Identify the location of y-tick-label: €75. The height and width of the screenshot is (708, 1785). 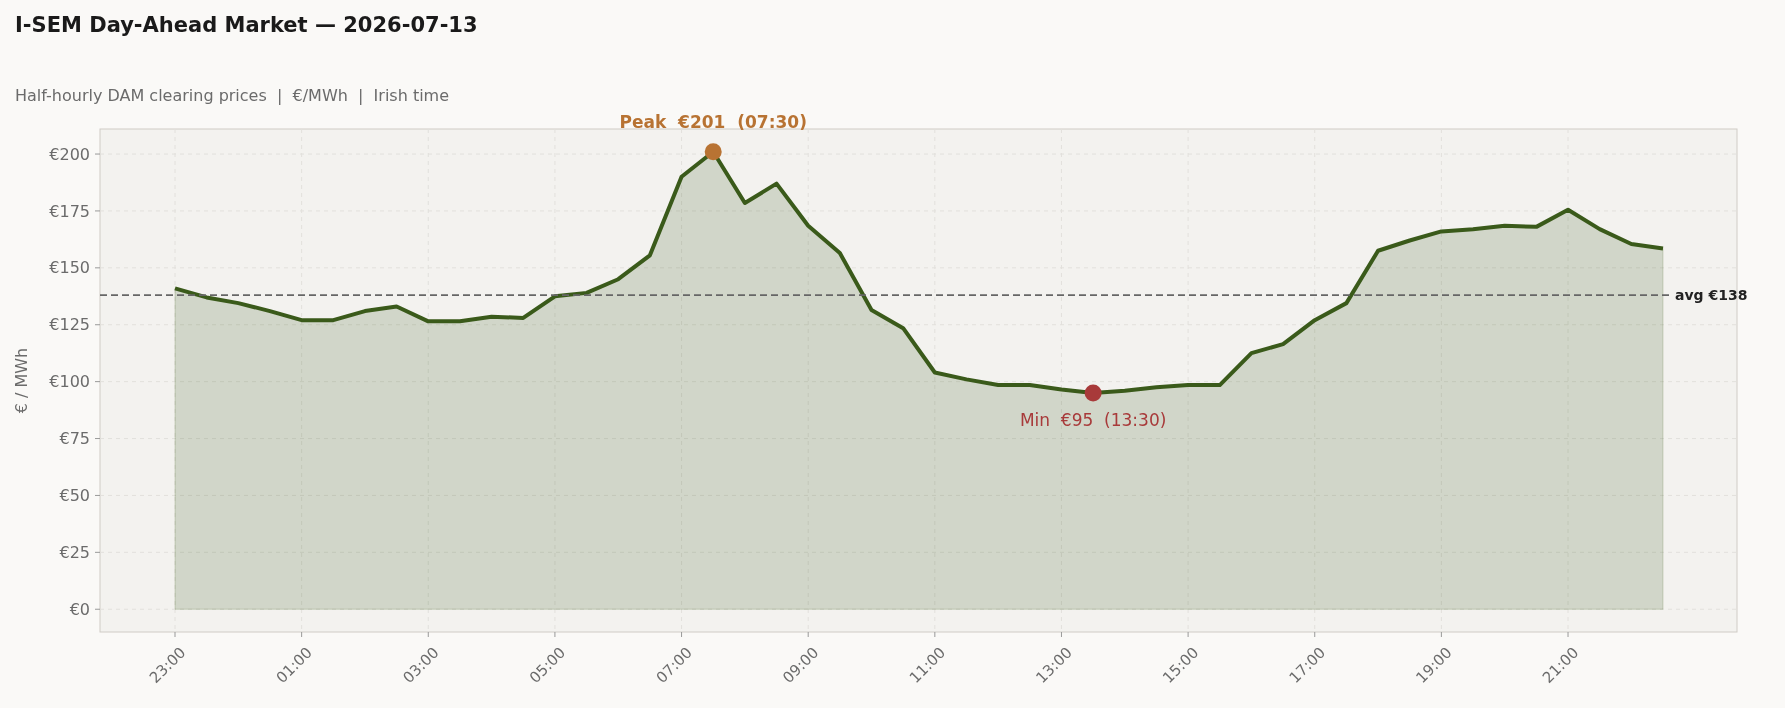
(74, 439).